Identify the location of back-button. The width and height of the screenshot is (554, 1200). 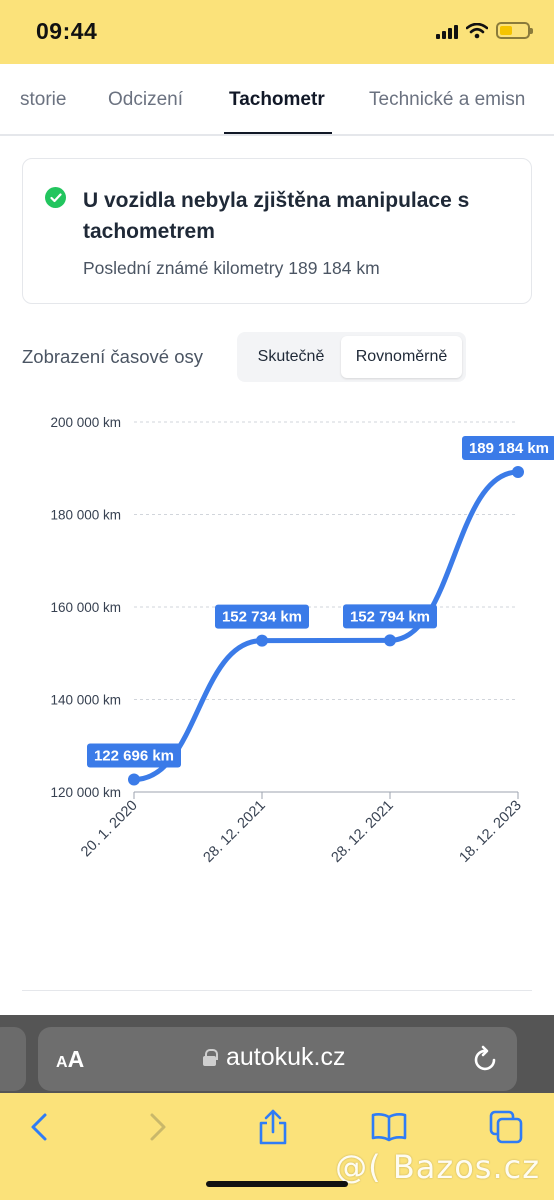
(39, 1127).